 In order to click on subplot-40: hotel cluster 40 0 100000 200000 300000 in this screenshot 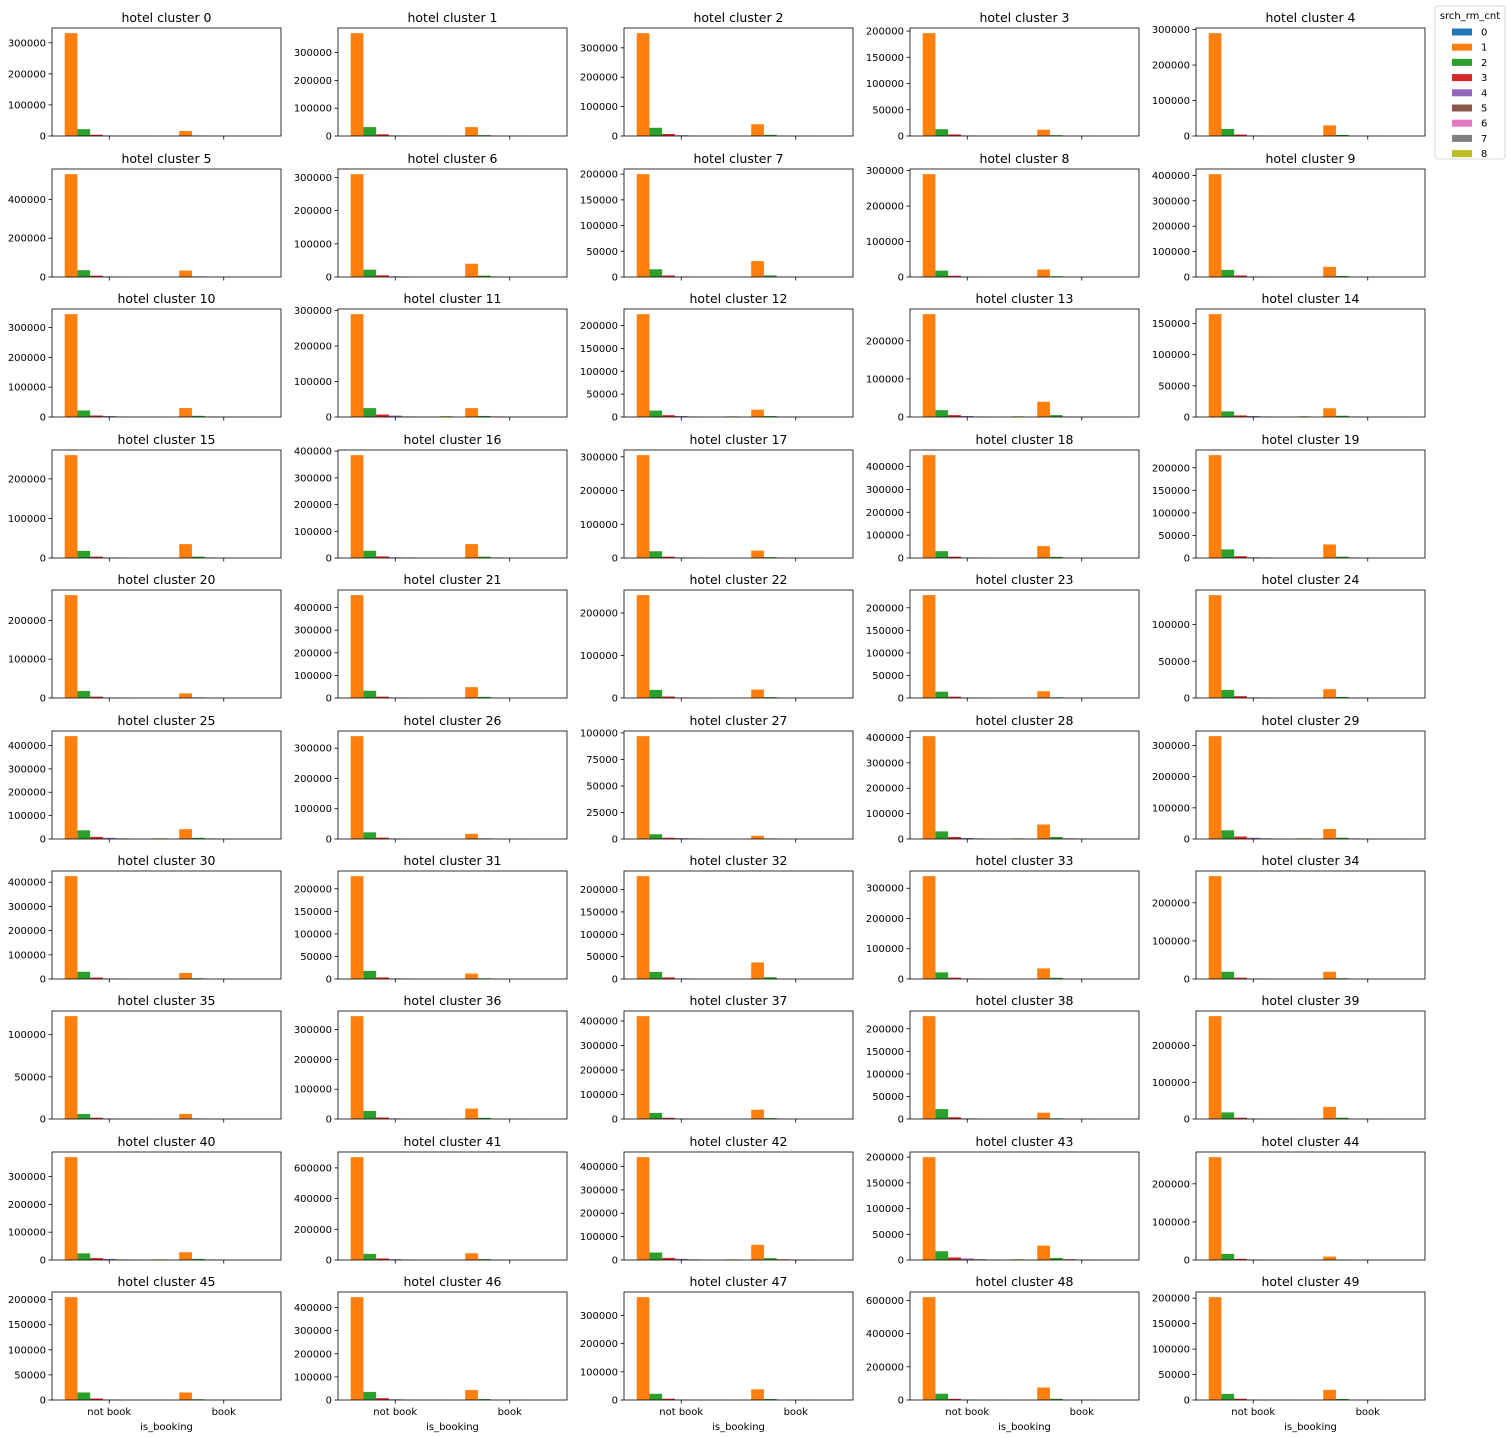, I will do `click(145, 1200)`.